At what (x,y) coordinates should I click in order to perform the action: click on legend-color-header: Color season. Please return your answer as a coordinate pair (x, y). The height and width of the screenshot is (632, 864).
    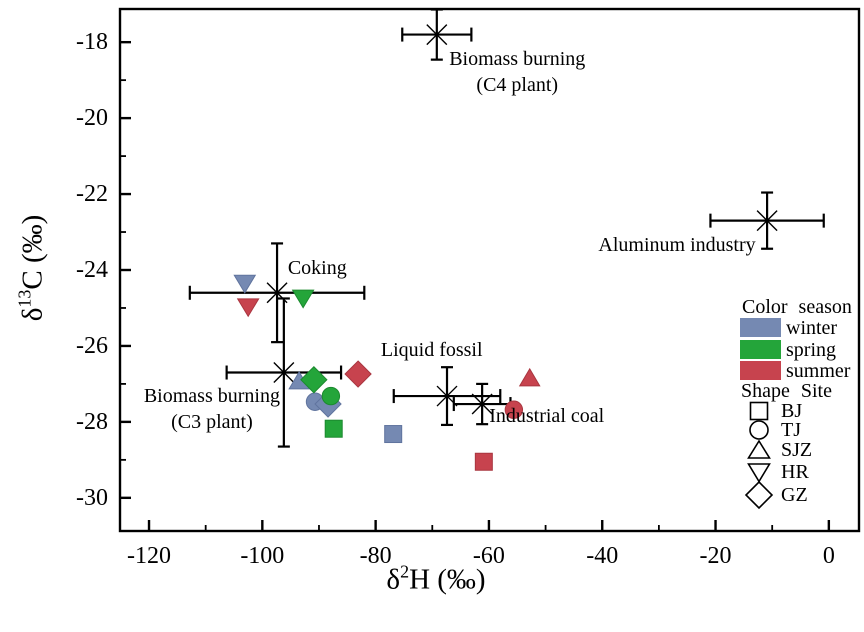
    Looking at the image, I should click on (797, 307).